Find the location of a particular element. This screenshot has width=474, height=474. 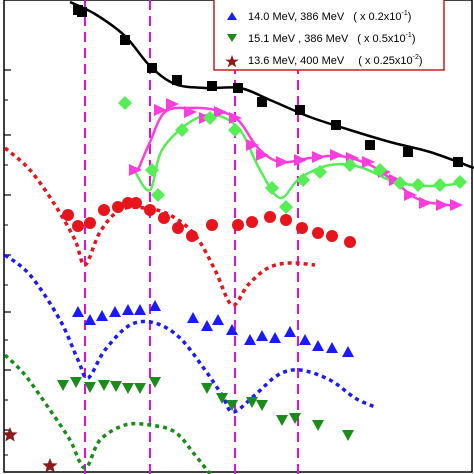

legend-label: 13.6 MeV, 400 MeV( x 0.25x10-2) is located at coordinates (335, 60).